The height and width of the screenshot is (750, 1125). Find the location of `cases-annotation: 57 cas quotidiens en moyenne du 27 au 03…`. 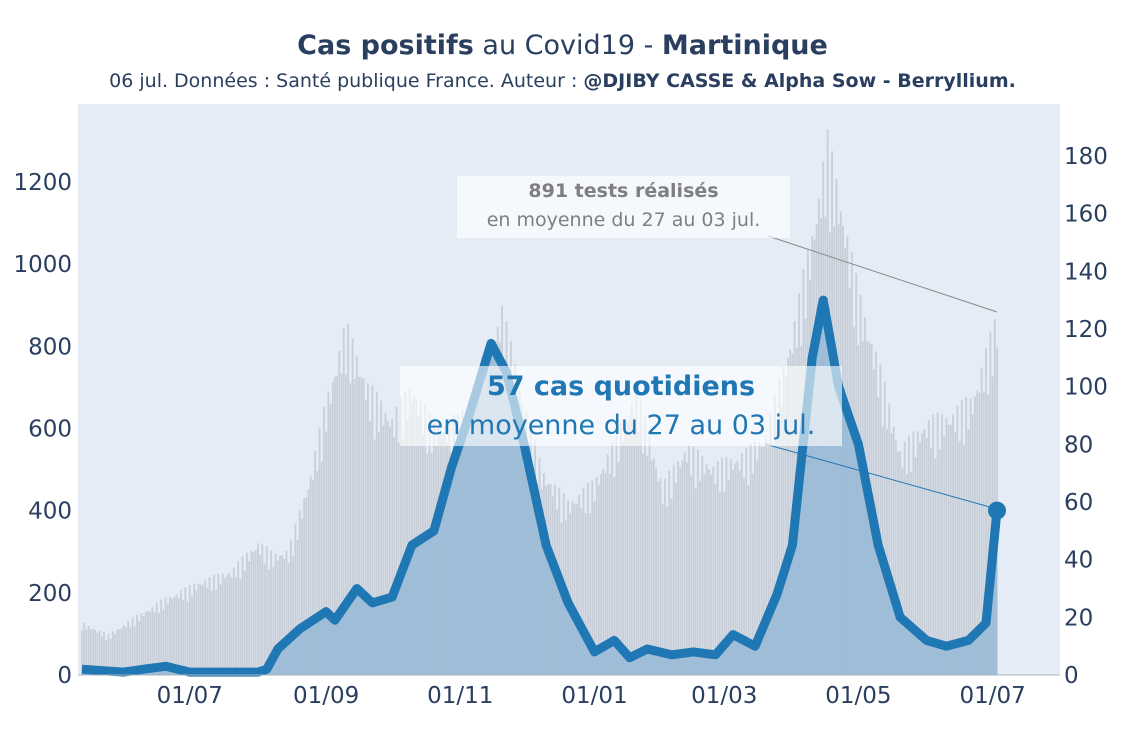

cases-annotation: 57 cas quotidiens en moyenne du 27 au 03… is located at coordinates (621, 406).